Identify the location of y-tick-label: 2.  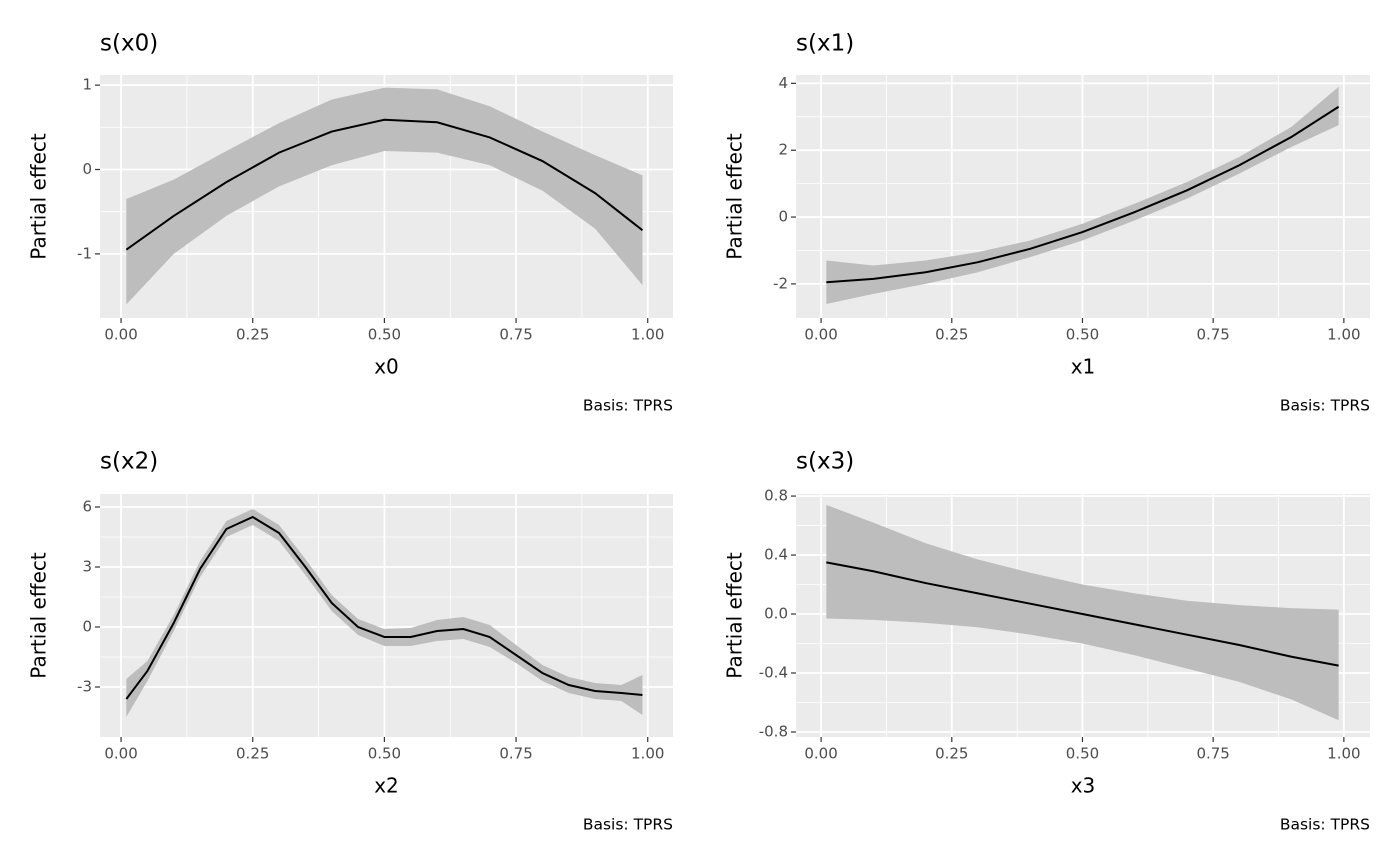
(783, 150).